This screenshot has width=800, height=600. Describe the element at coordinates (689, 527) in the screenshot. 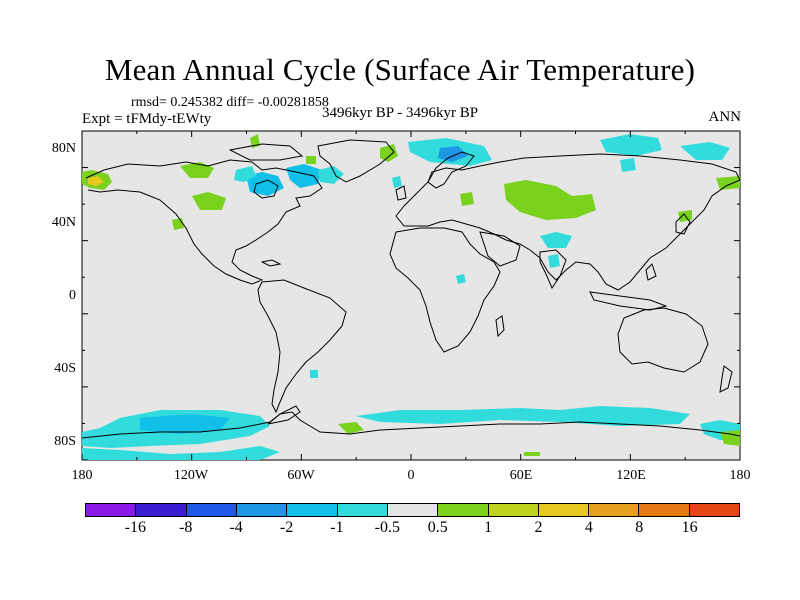

I see `colorbar-label: 16` at that location.